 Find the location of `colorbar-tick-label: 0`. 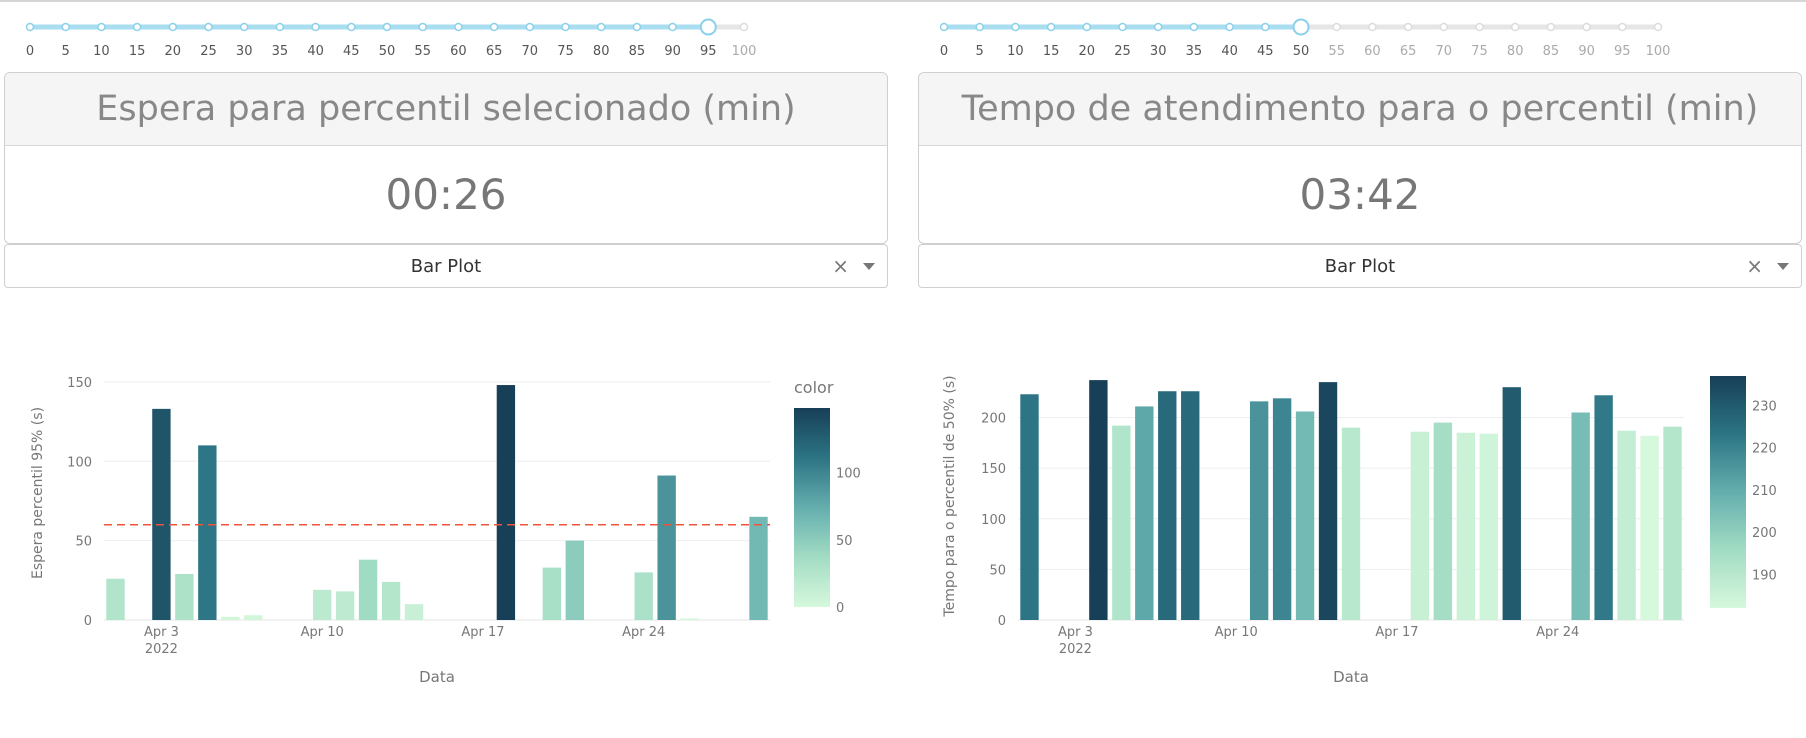

colorbar-tick-label: 0 is located at coordinates (840, 608).